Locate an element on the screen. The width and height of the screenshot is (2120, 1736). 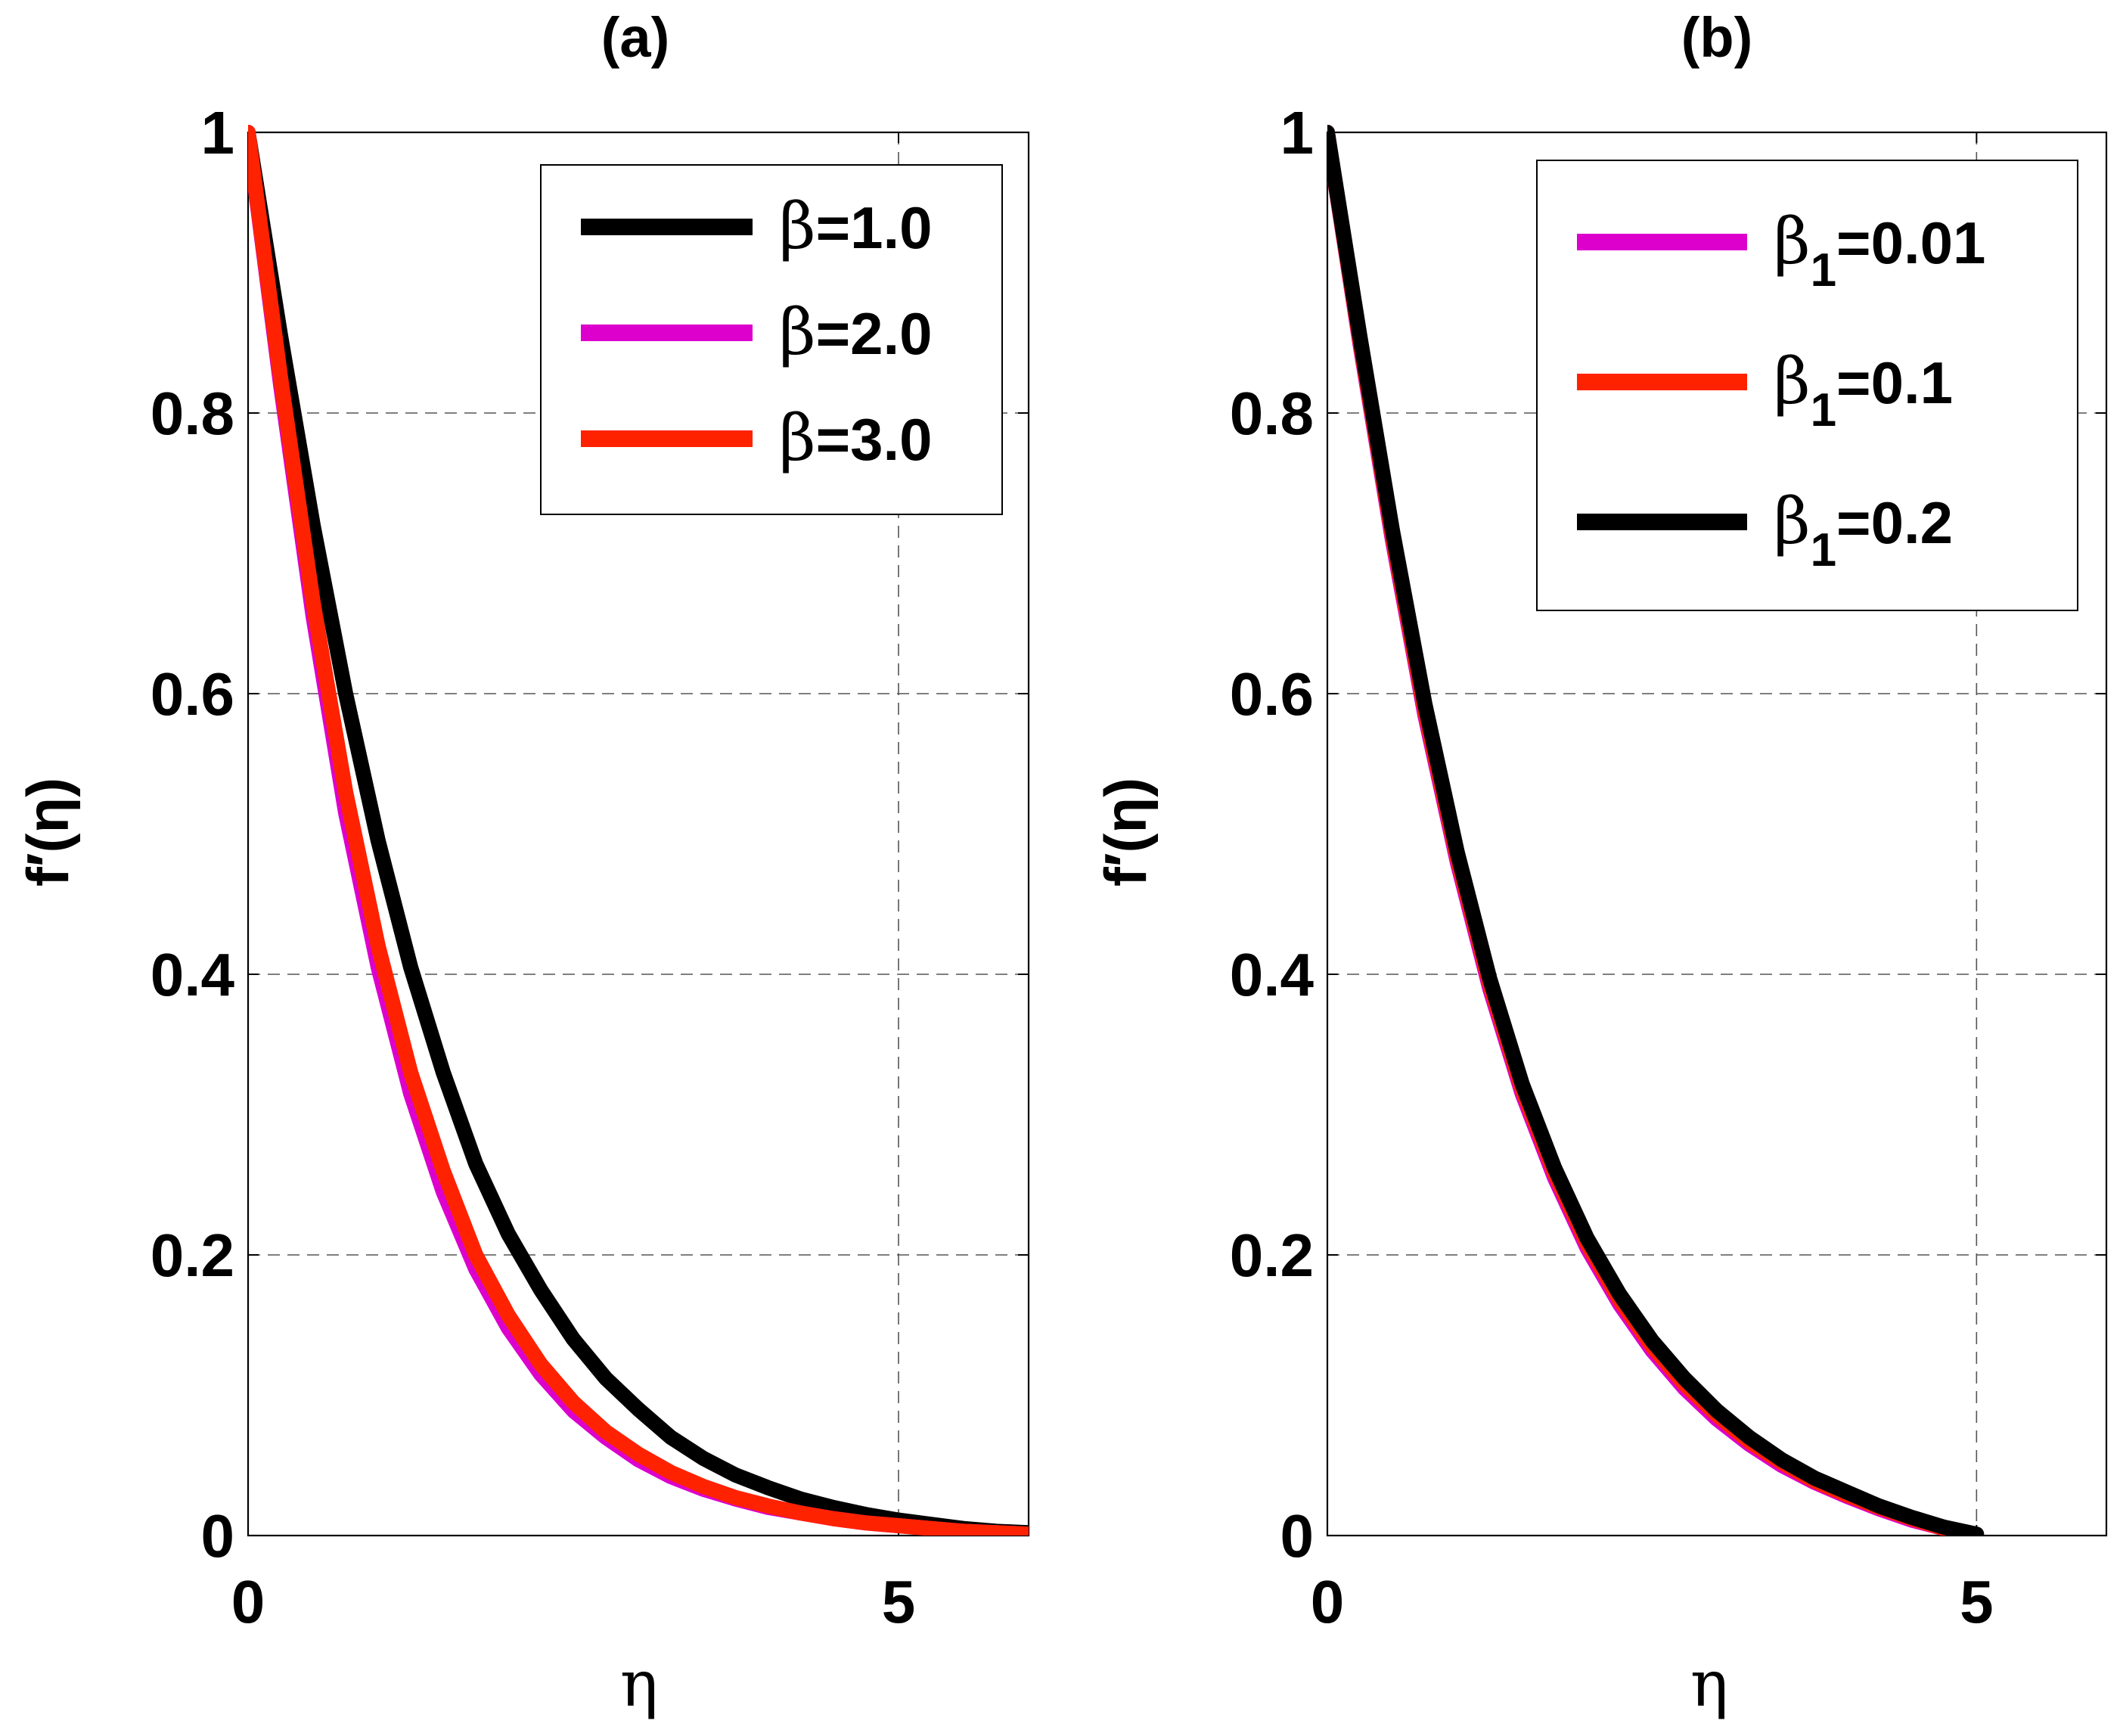
legend-label: β=1.0 is located at coordinates (856, 226).